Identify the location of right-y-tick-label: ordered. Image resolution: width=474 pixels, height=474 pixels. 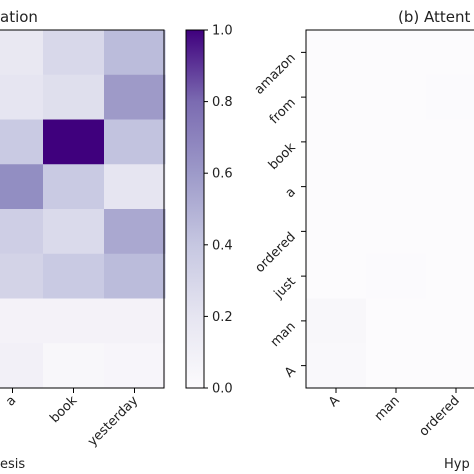
(275, 253).